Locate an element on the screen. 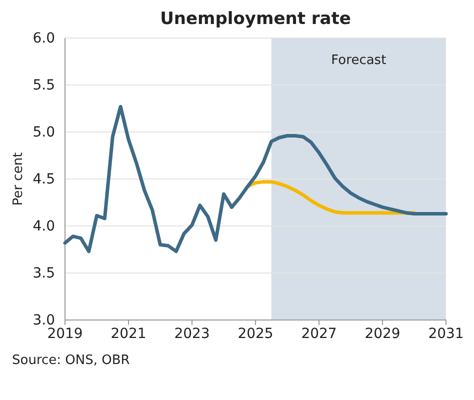 The height and width of the screenshot is (400, 474). y-tick-label: 6.0 is located at coordinates (43, 38).